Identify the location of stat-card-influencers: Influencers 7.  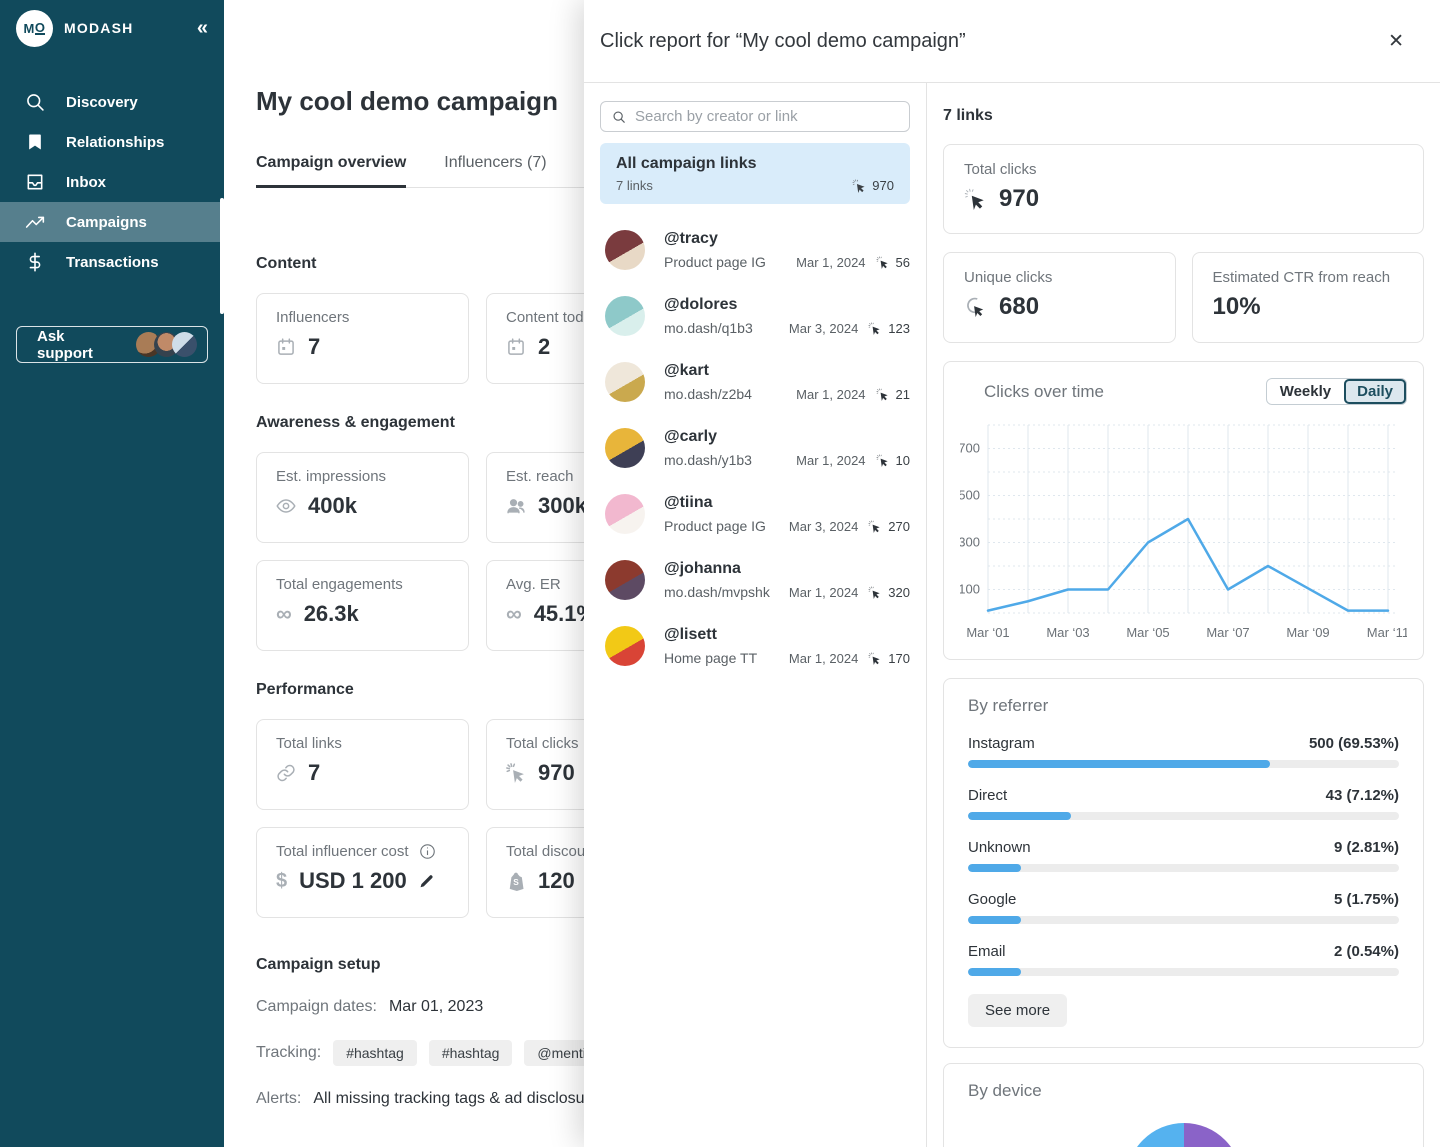
(362, 338).